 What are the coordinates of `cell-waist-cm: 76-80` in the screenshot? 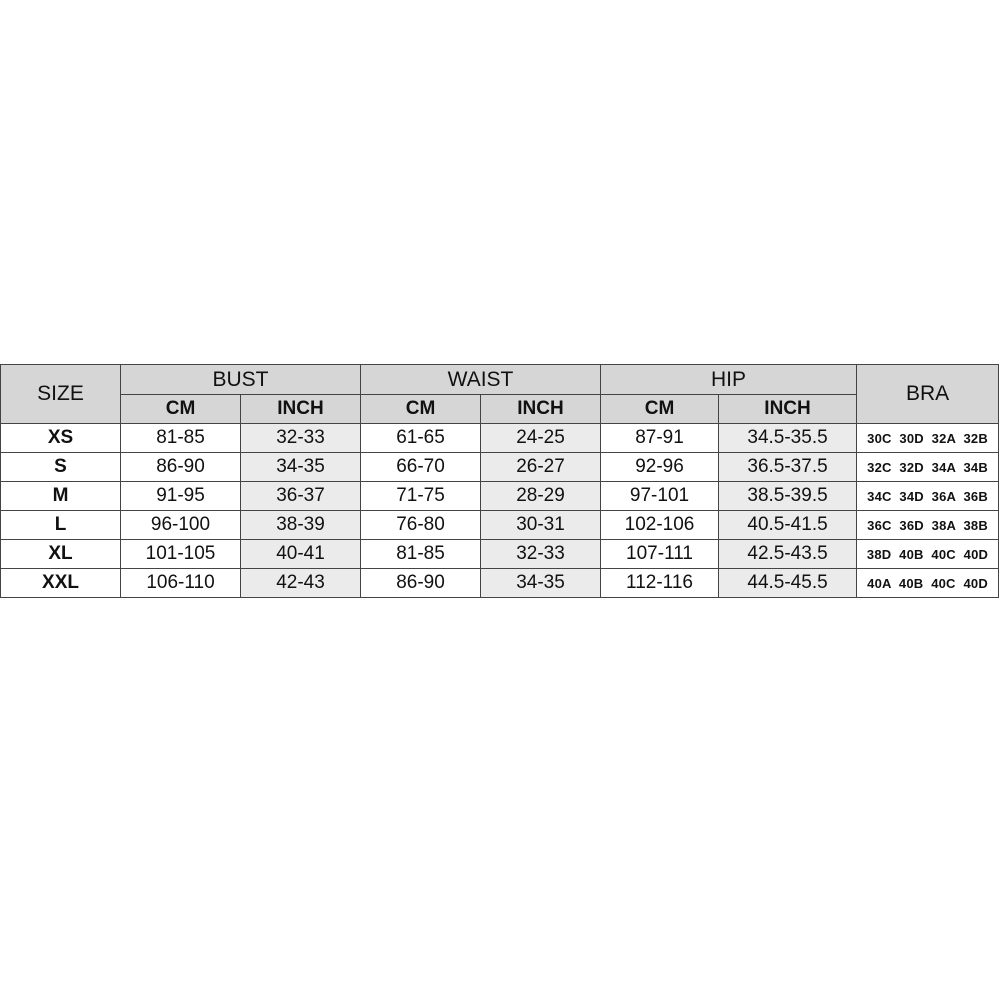 It's located at (421, 525).